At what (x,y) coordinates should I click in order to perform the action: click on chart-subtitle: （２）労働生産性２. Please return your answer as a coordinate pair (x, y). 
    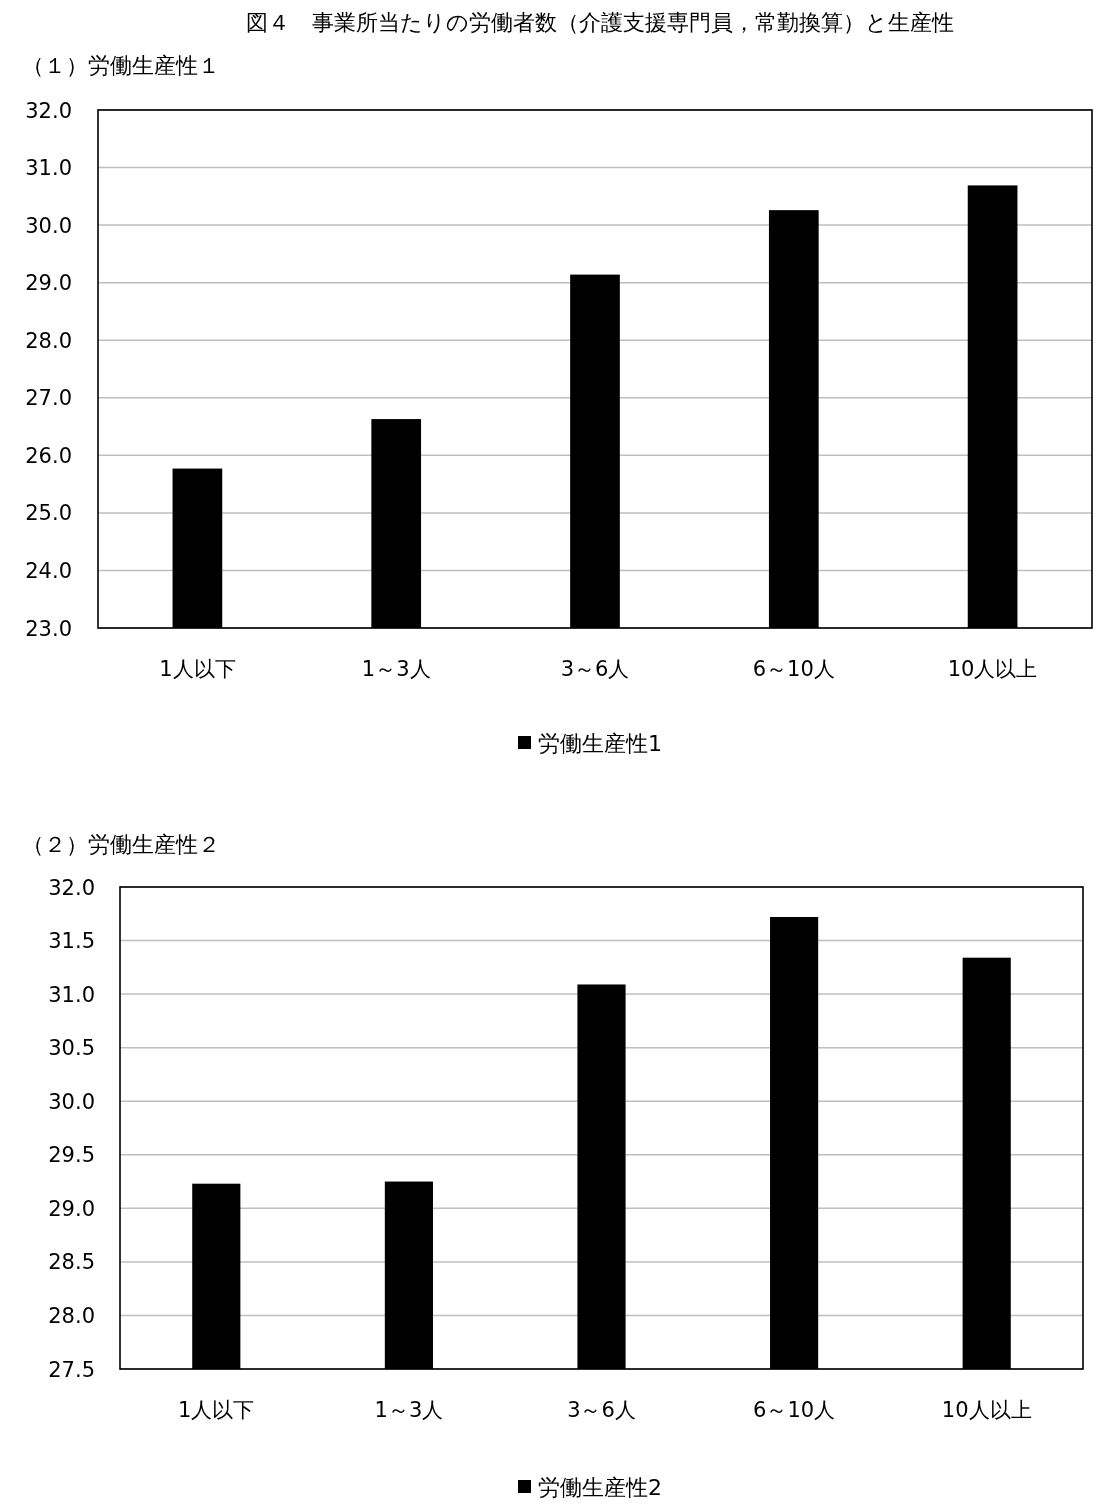
    Looking at the image, I should click on (121, 844).